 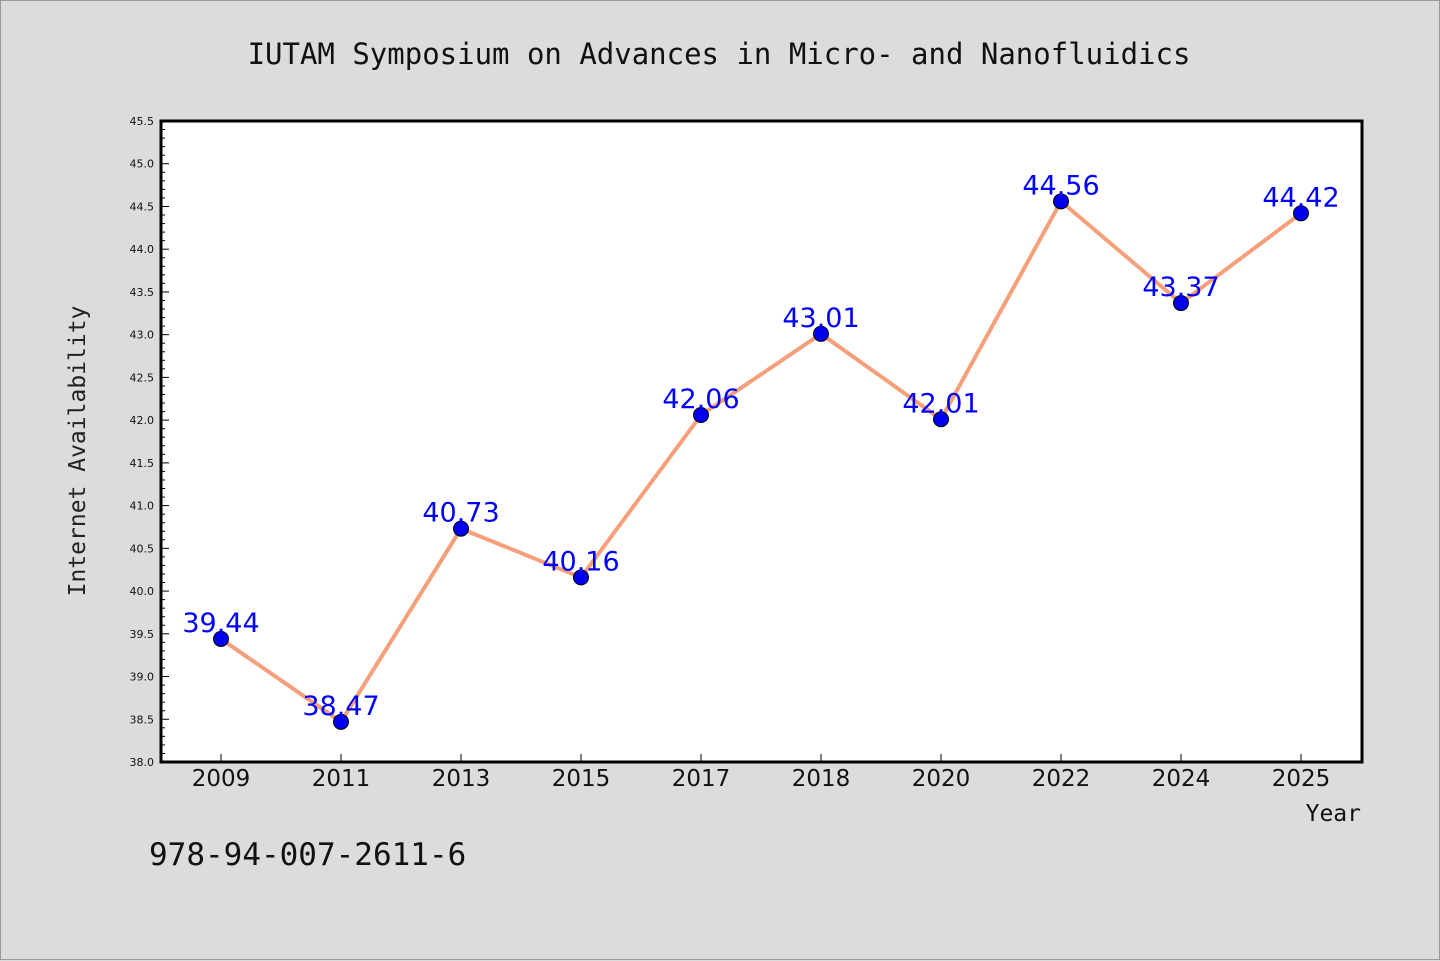 I want to click on y-tick-label: 43.5, so click(x=142, y=292).